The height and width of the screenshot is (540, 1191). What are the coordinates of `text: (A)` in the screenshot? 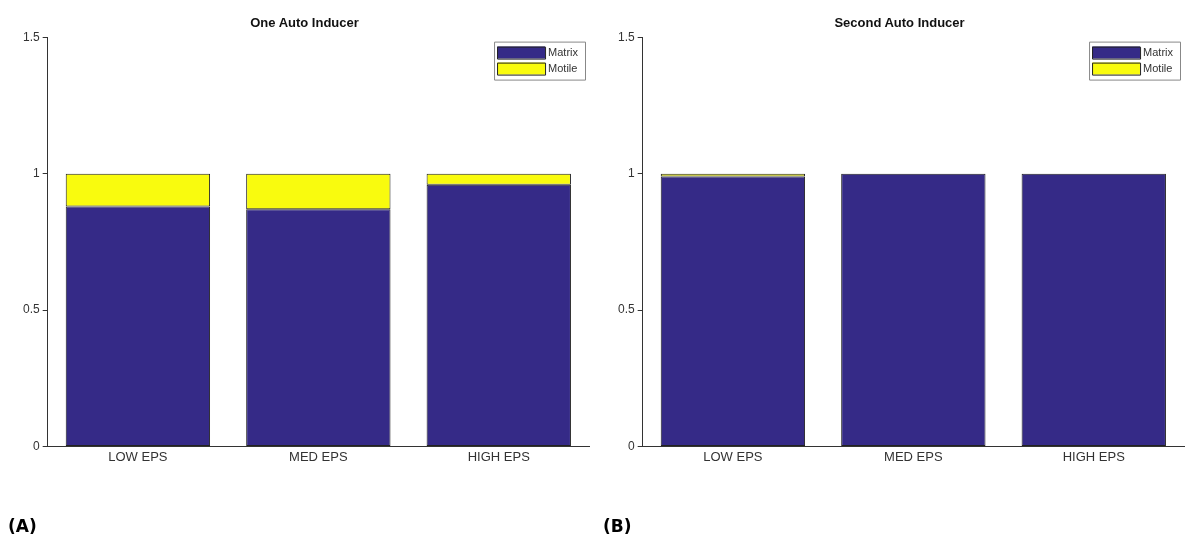 It's located at (22, 526).